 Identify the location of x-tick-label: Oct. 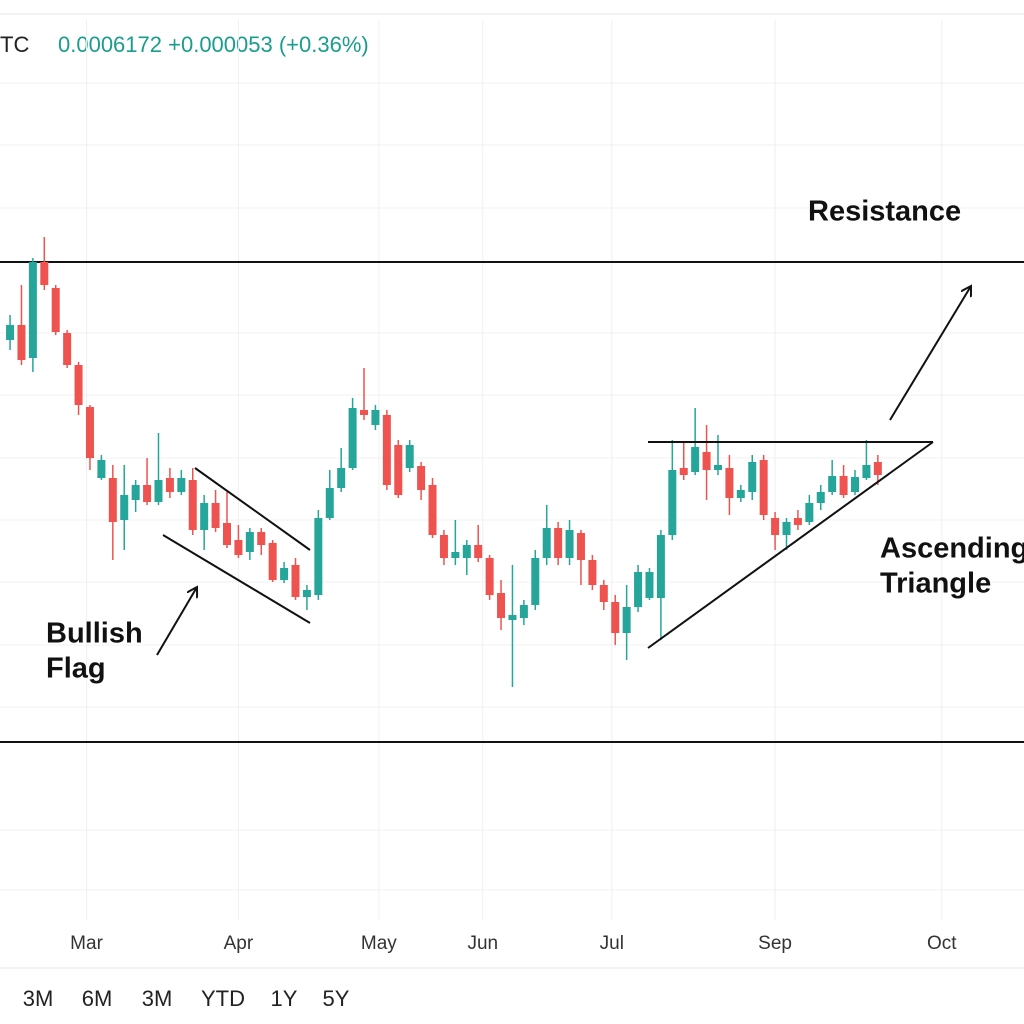
(942, 943).